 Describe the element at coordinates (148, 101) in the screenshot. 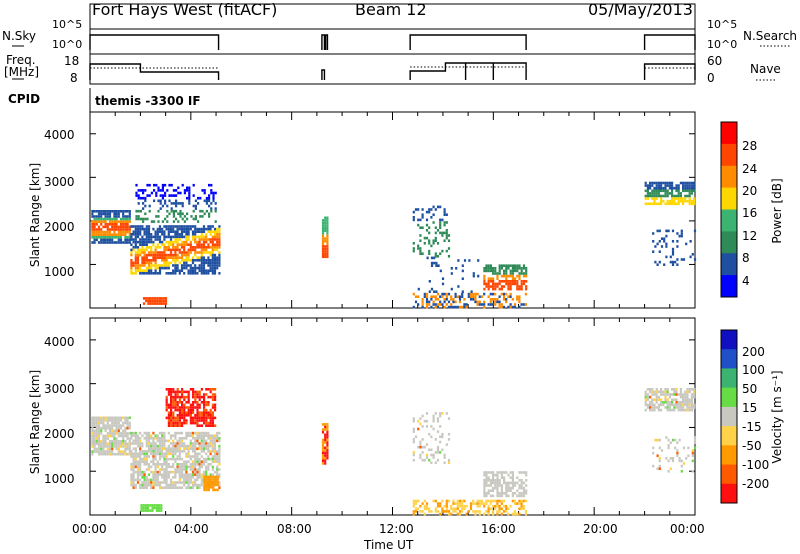

I see `cpid-text: themis -3300 IF` at that location.